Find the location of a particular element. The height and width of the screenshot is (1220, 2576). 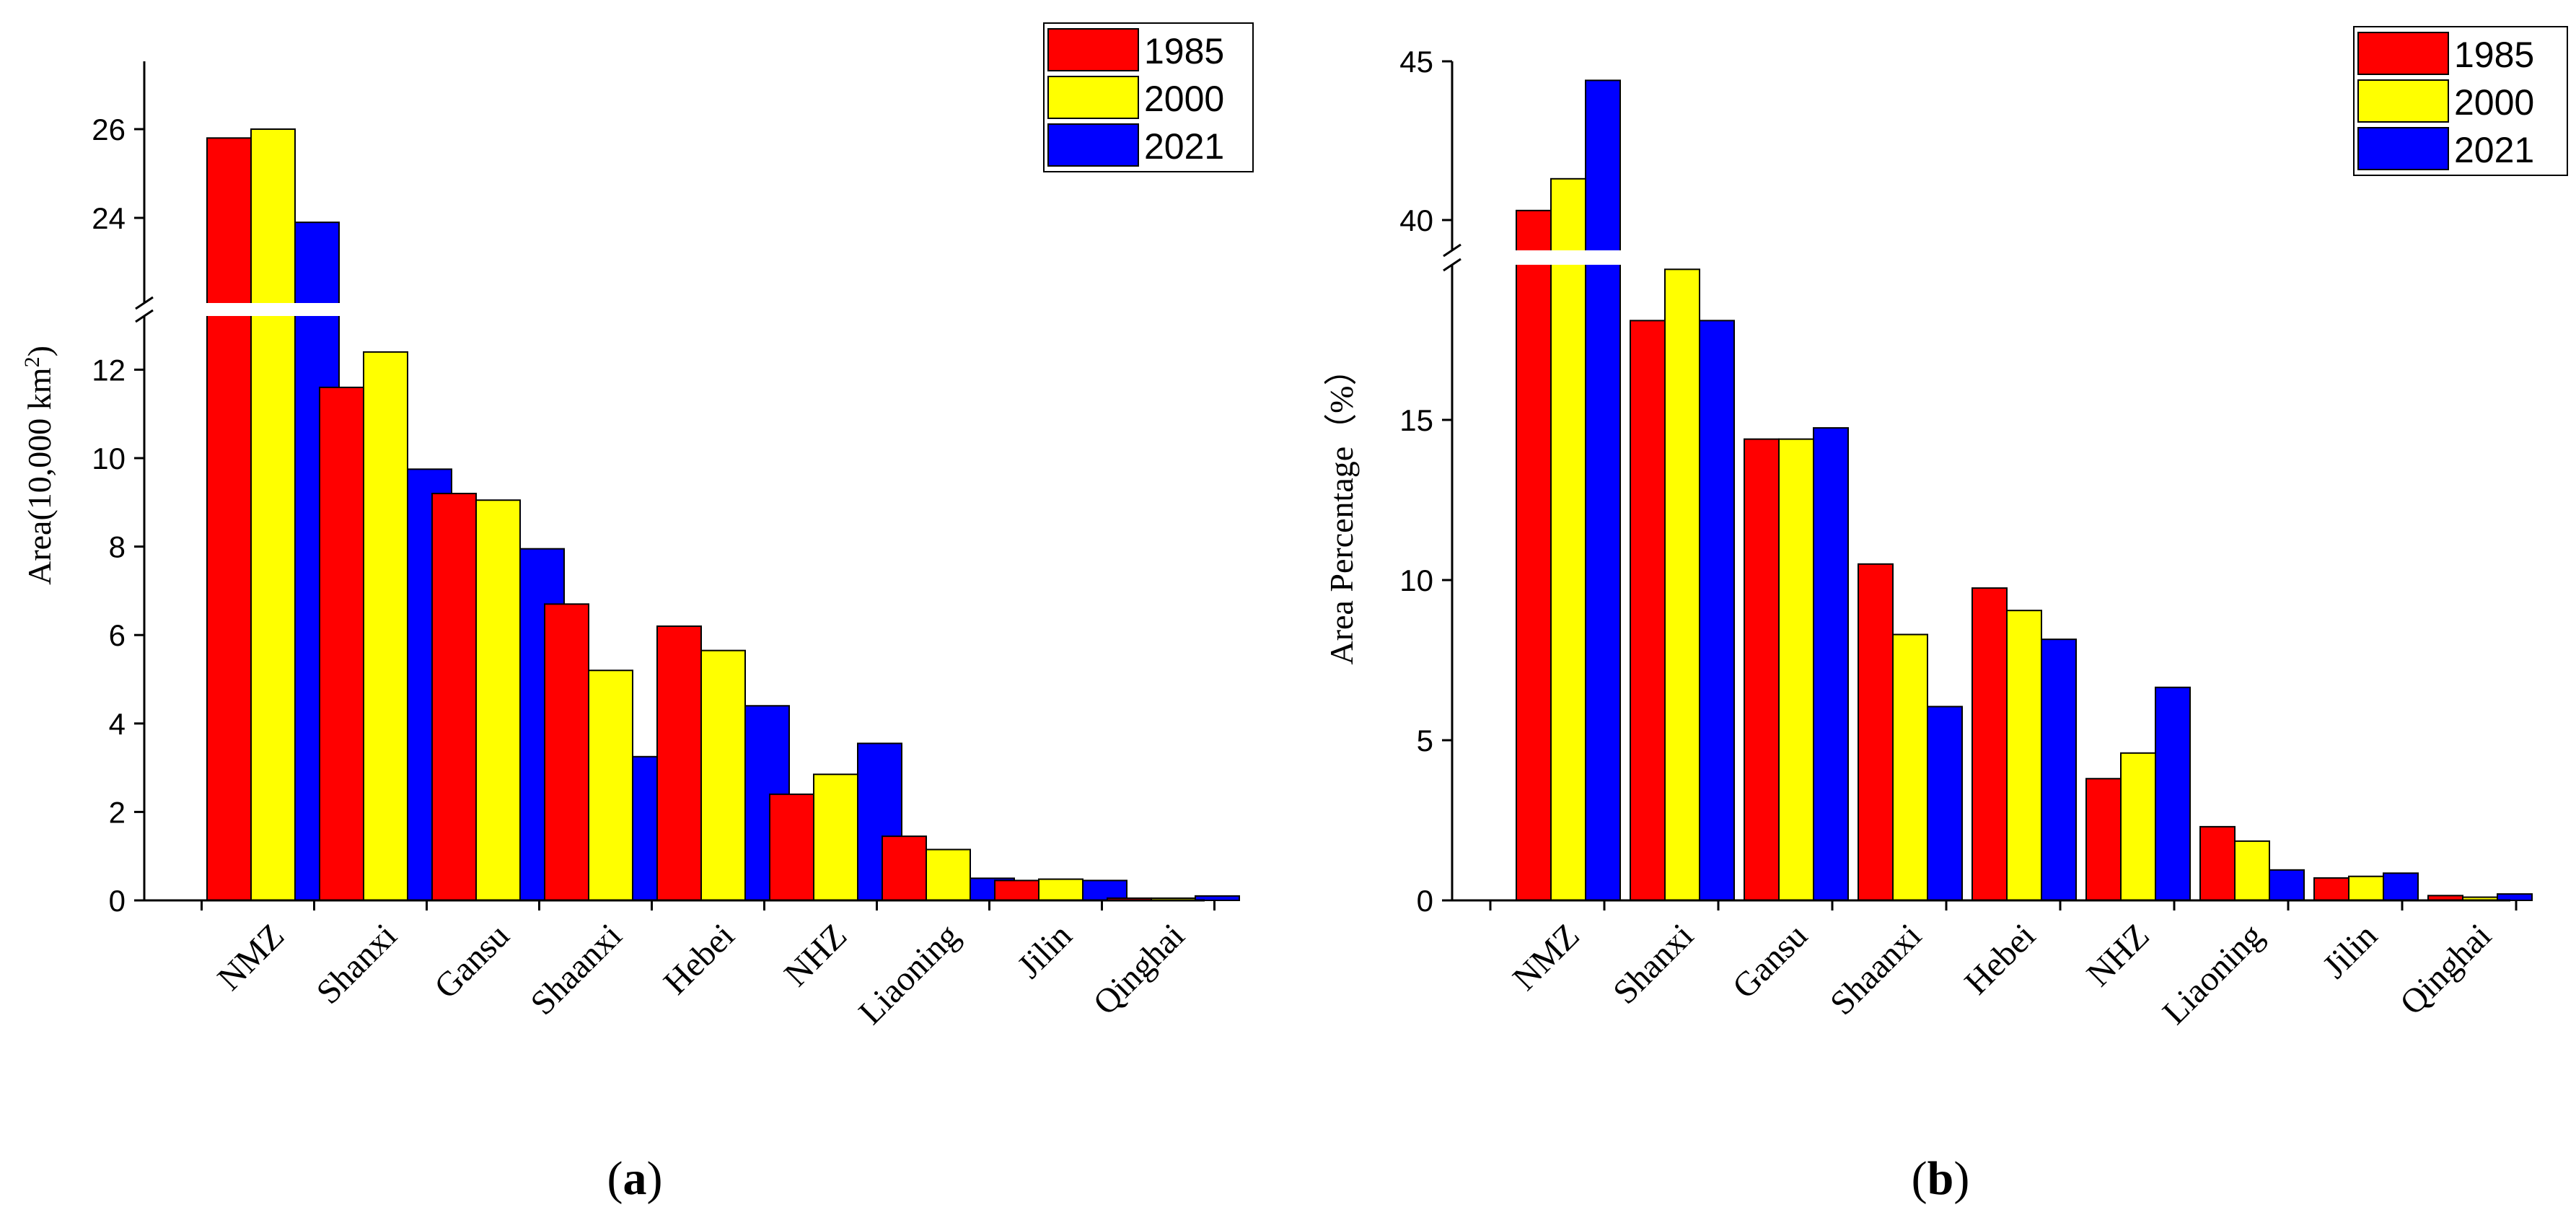

b-bar-liaoning-1985 is located at coordinates (2217, 864).